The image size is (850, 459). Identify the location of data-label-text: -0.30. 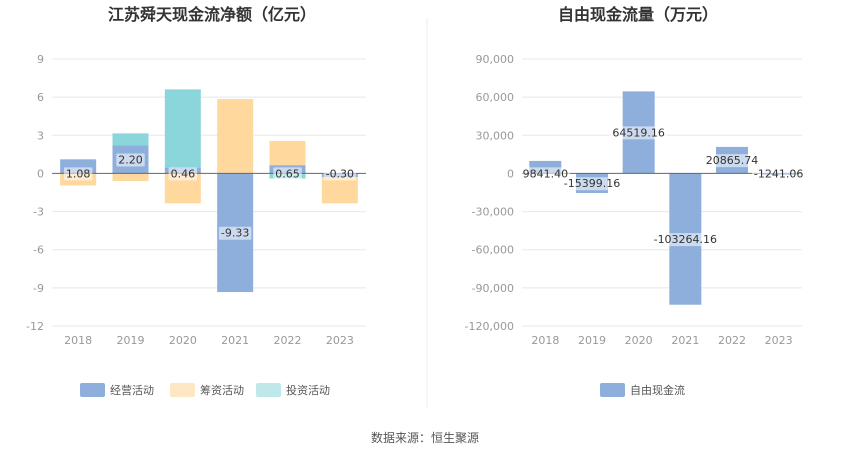
(340, 173).